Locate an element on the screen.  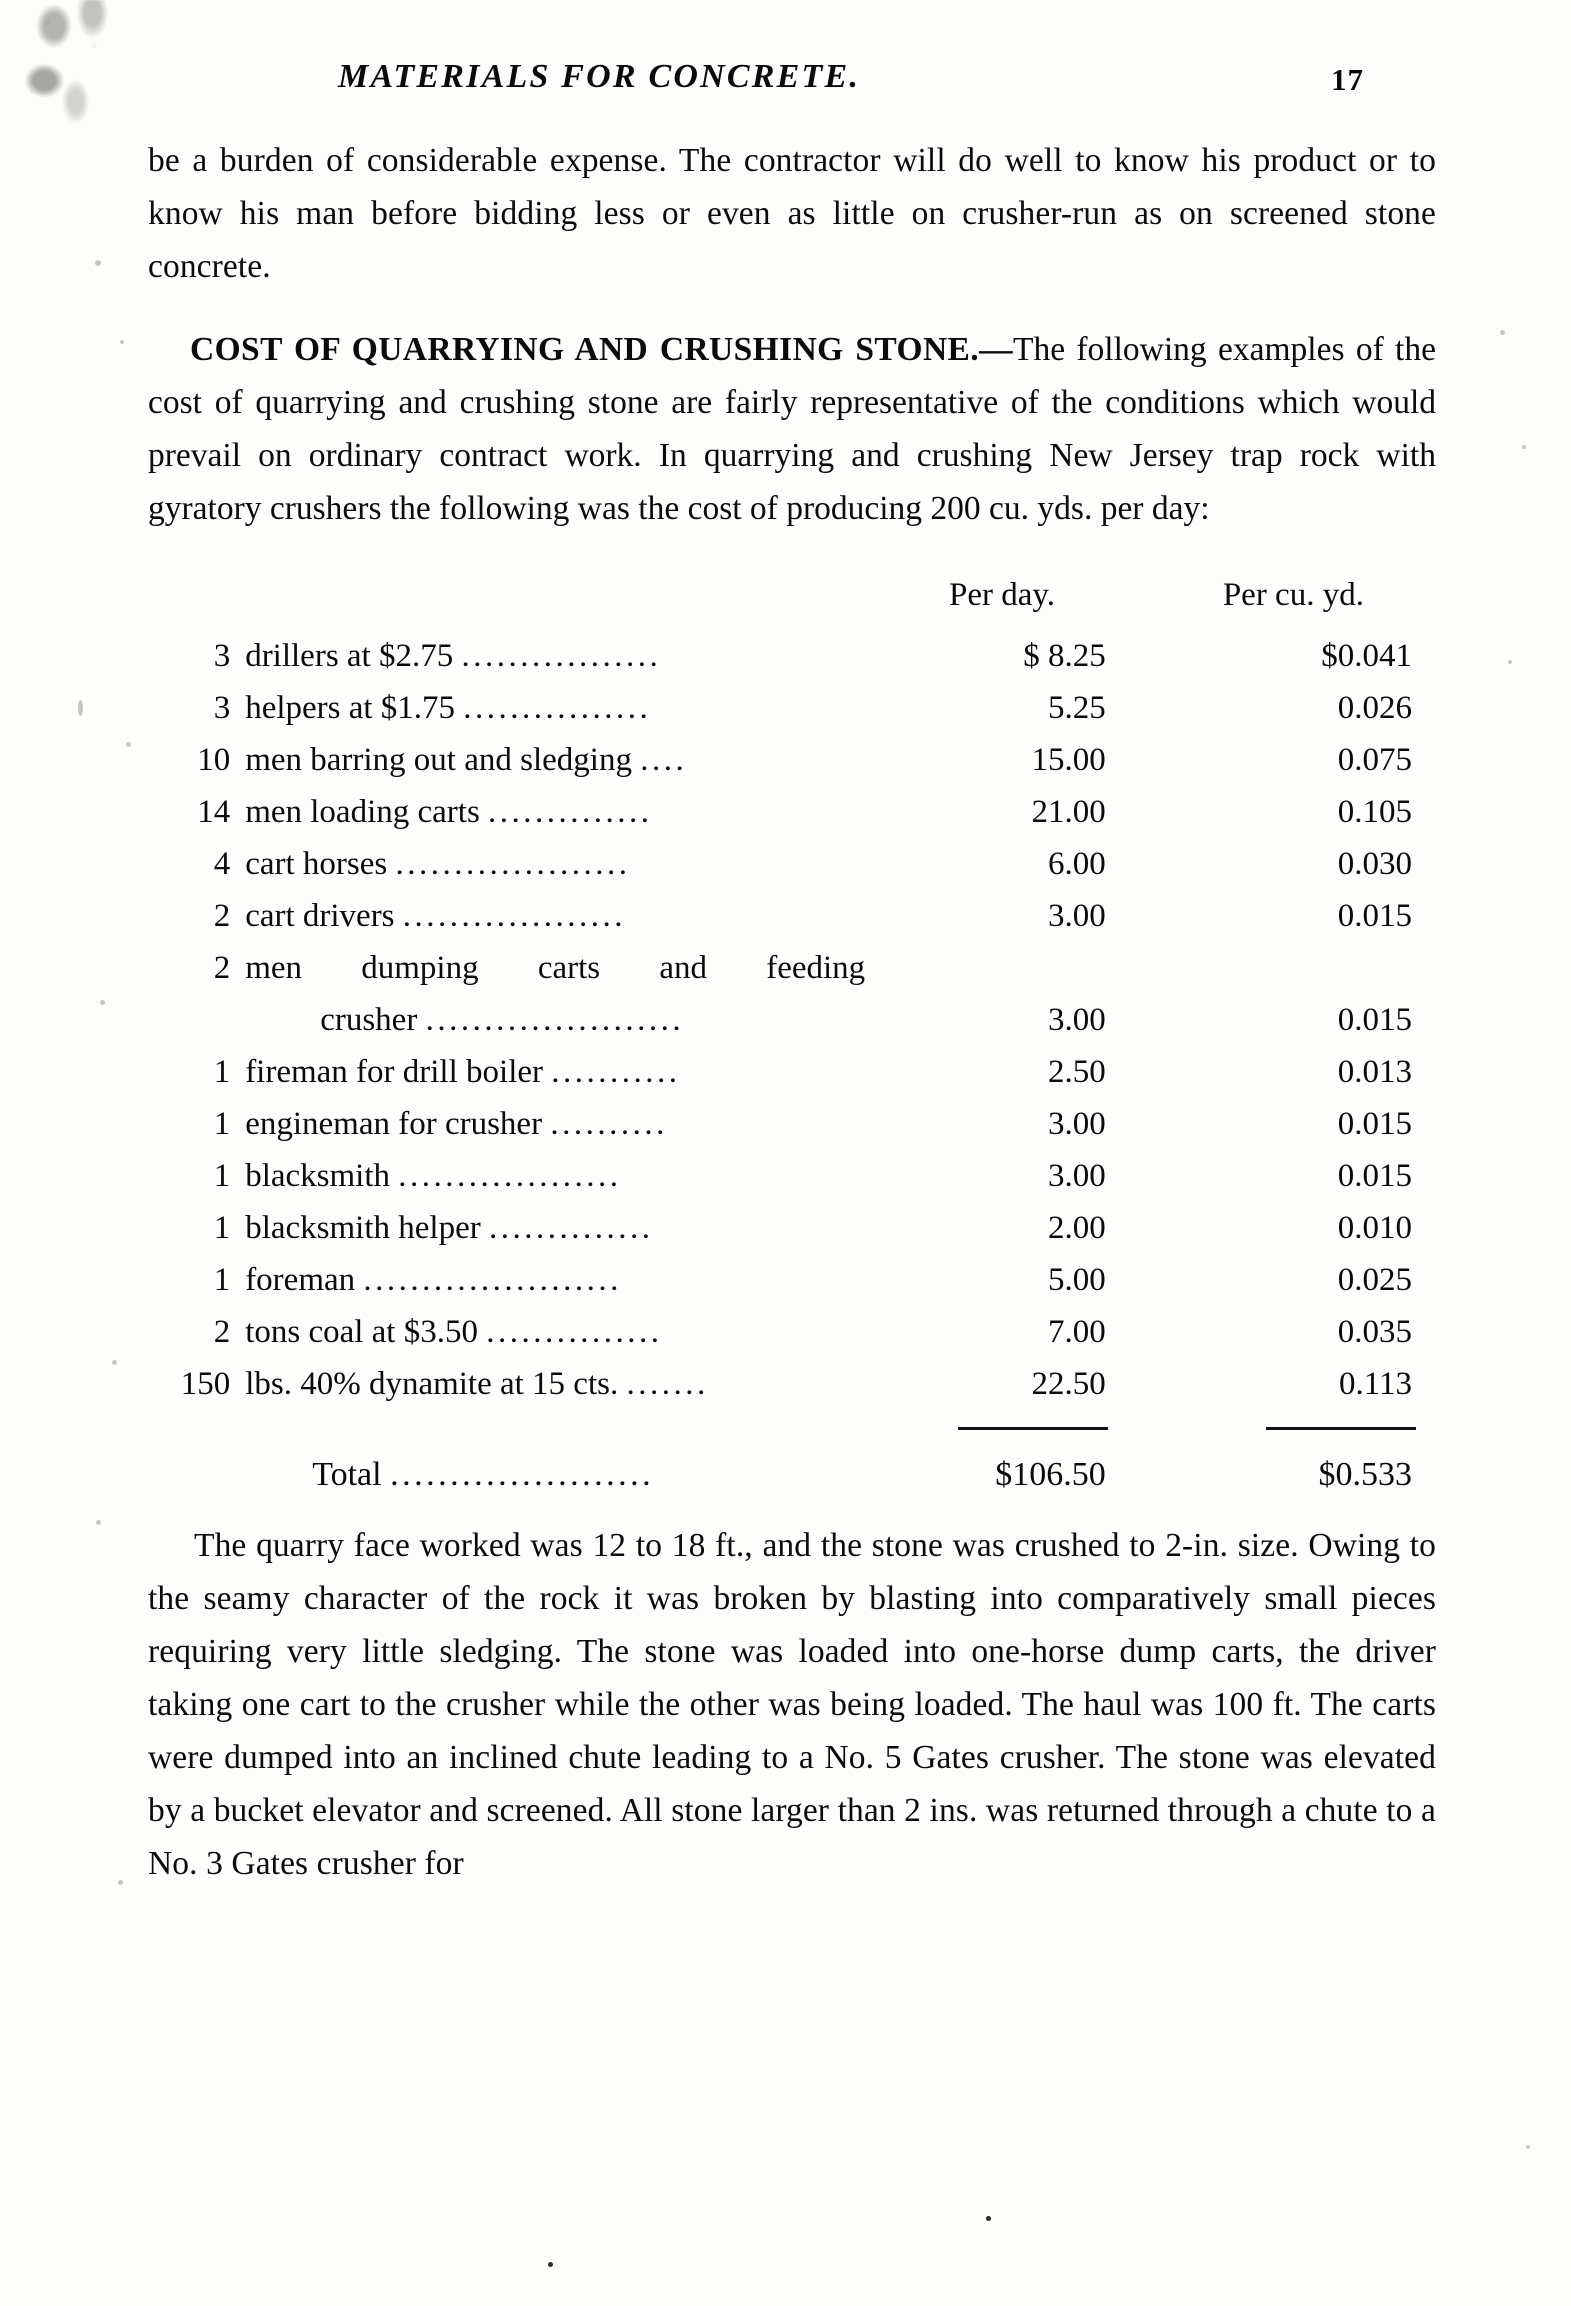
cost-row-per-day: 5.25 is located at coordinates (1077, 708).